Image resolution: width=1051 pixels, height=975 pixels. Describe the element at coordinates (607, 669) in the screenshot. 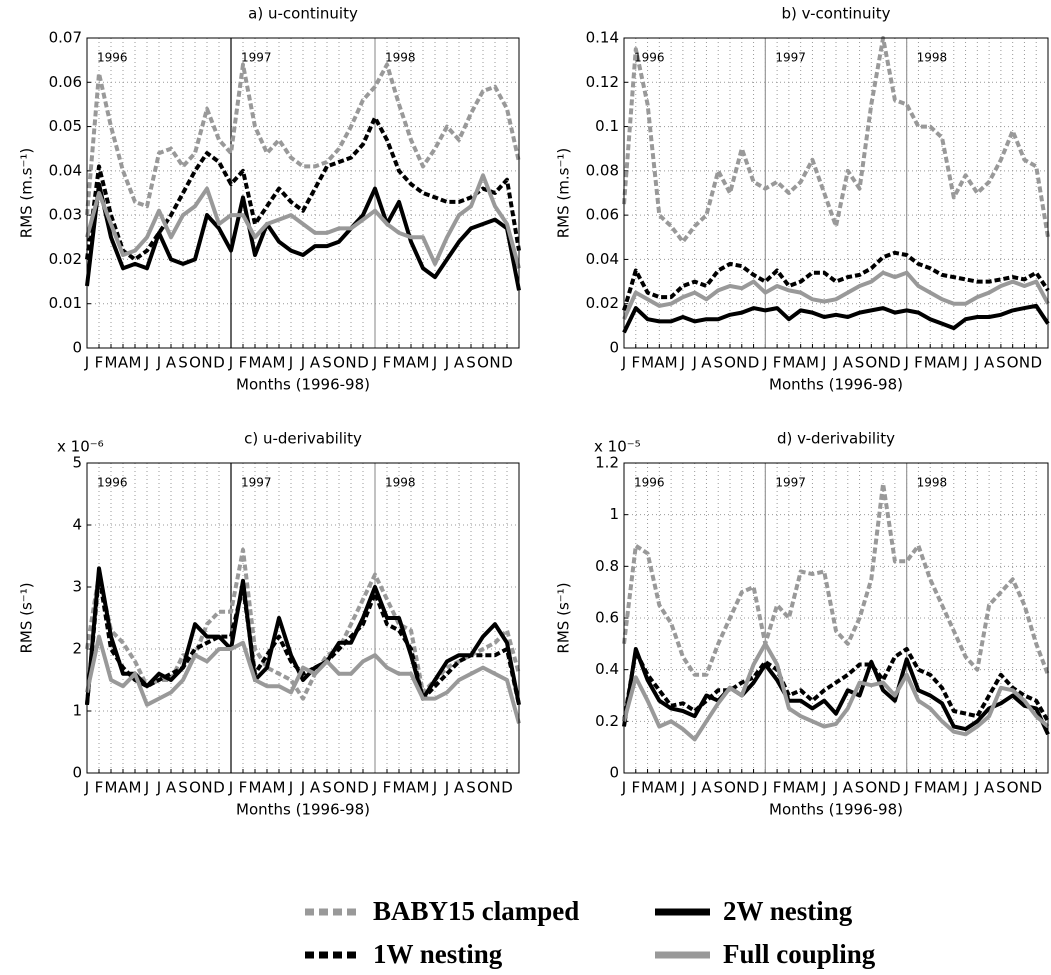

I see `y-tick-label: 0.4` at that location.